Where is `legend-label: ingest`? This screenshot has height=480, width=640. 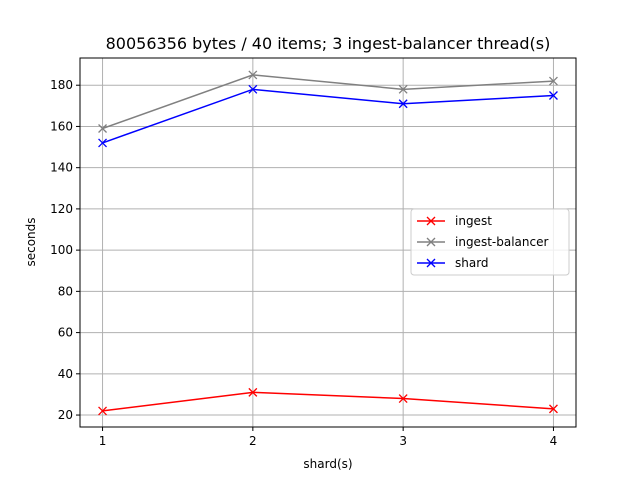
legend-label: ingest is located at coordinates (473, 221).